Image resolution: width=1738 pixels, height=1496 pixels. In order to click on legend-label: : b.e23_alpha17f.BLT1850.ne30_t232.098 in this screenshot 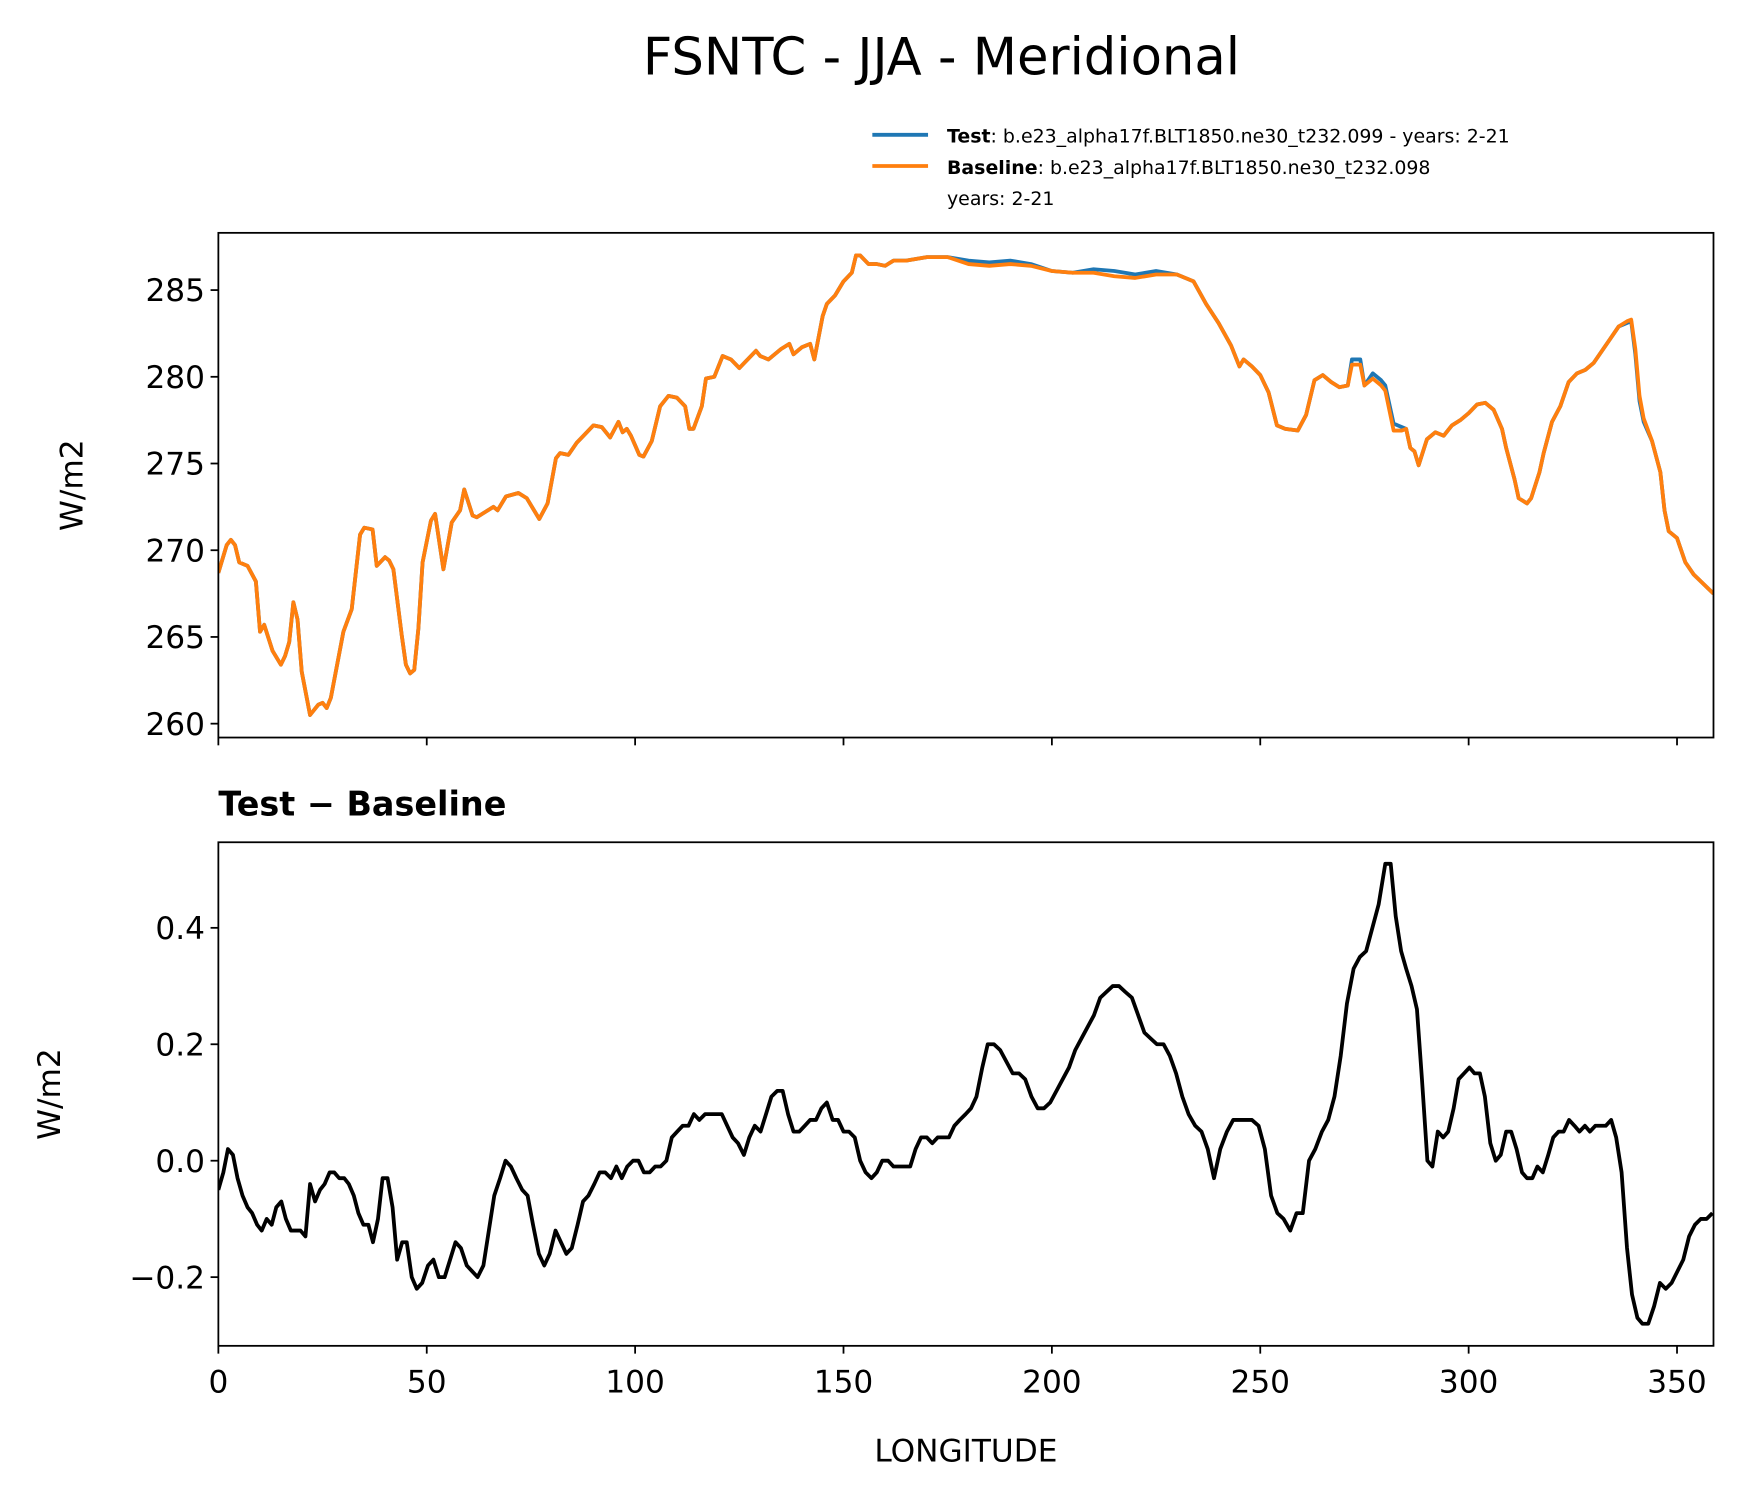, I will do `click(1234, 168)`.